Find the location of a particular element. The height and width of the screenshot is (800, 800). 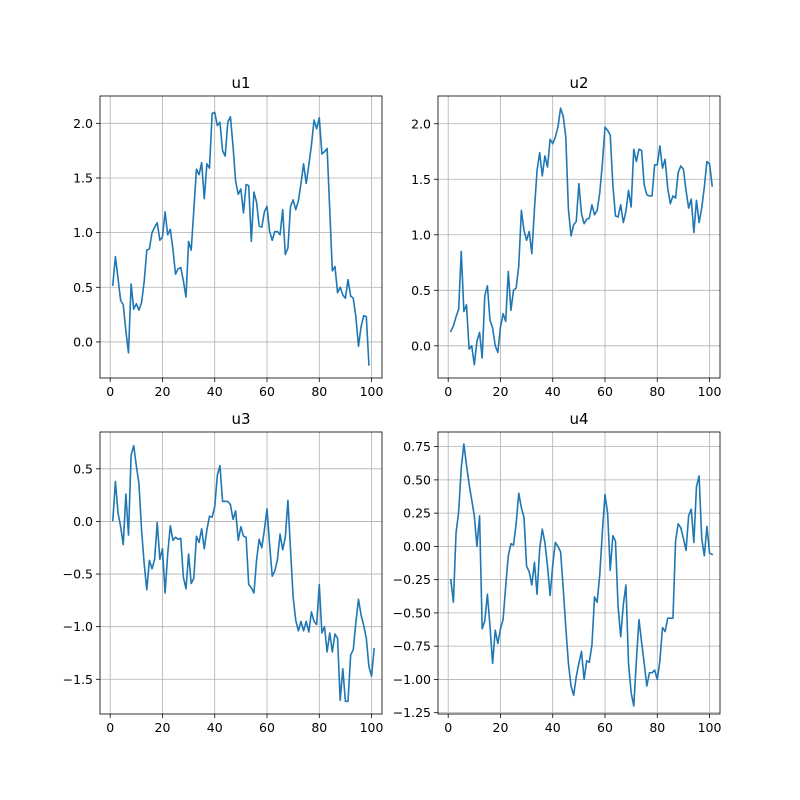

y-tick-label: −1.0 is located at coordinates (78, 626).